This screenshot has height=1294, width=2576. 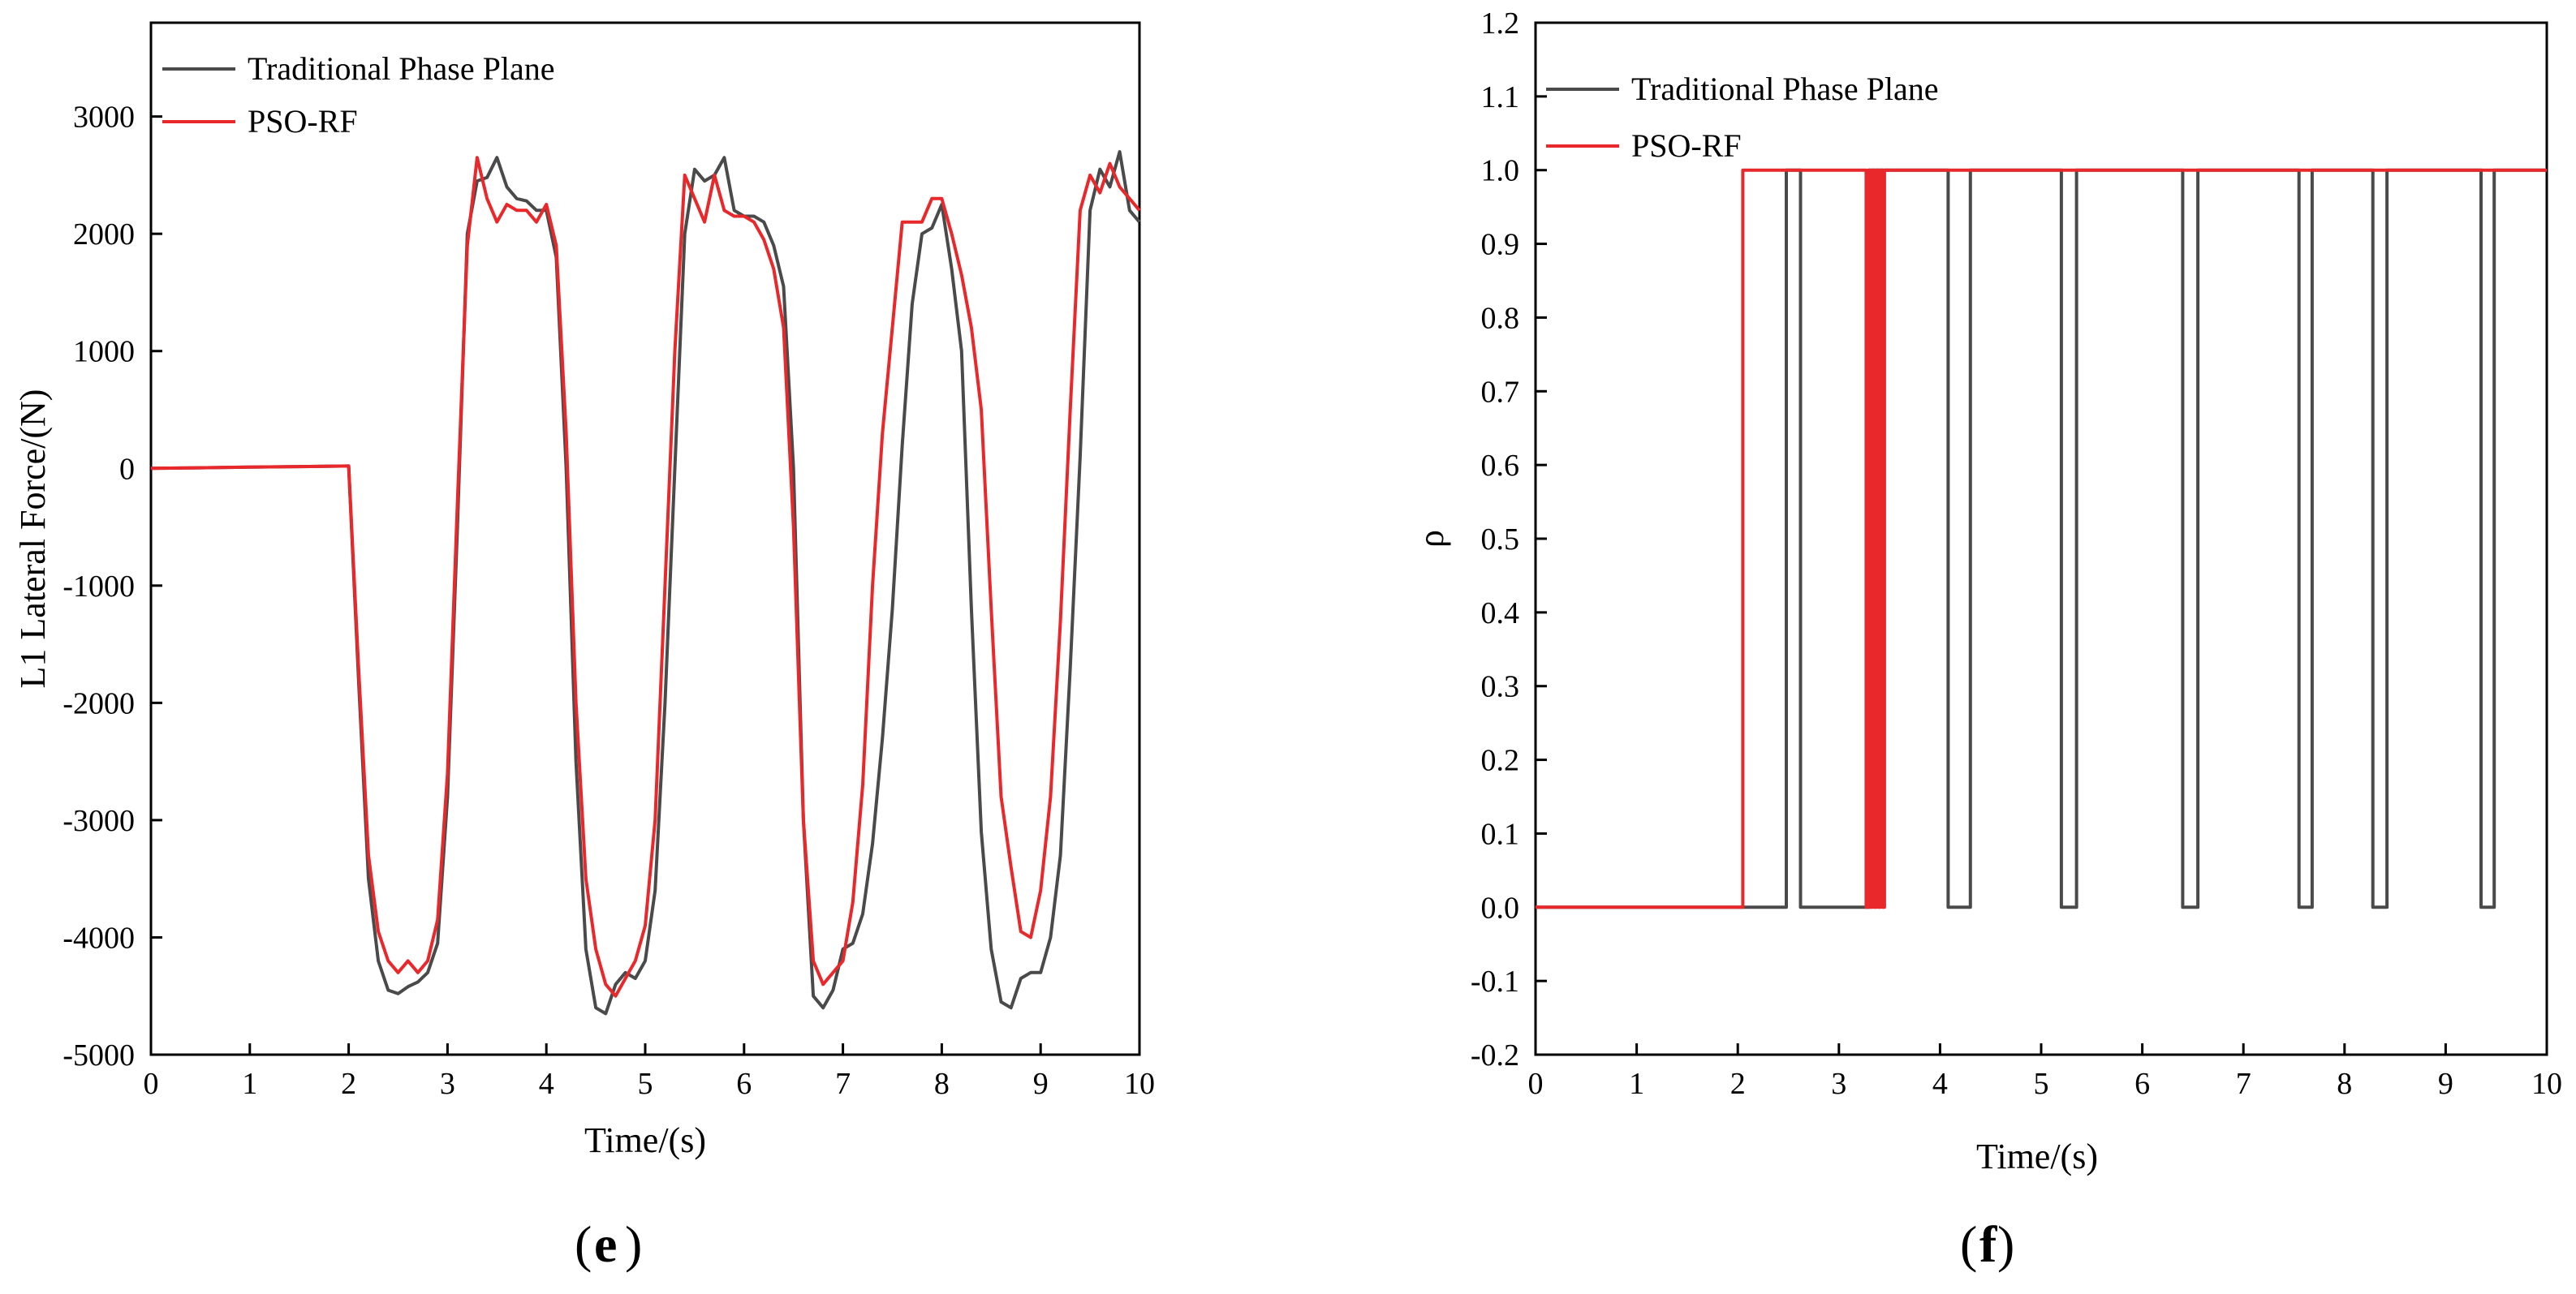 I want to click on panel-f-legend-label-traditional: Traditional Phase Plane, so click(x=1785, y=89).